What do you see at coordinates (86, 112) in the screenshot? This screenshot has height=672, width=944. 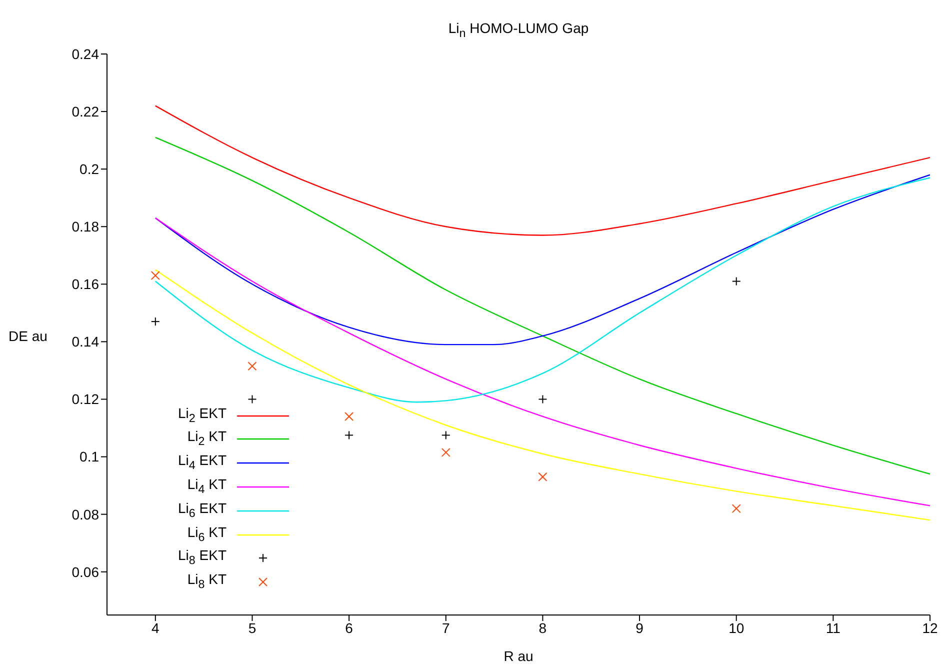 I see `y-tick-label: 0.22` at bounding box center [86, 112].